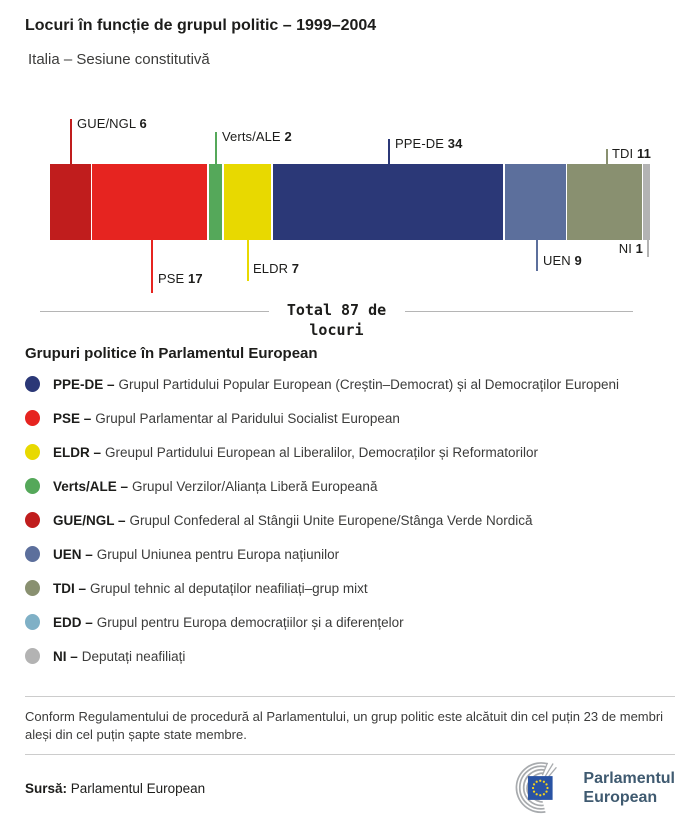  What do you see at coordinates (171, 278) in the screenshot?
I see `group-name: PSE` at bounding box center [171, 278].